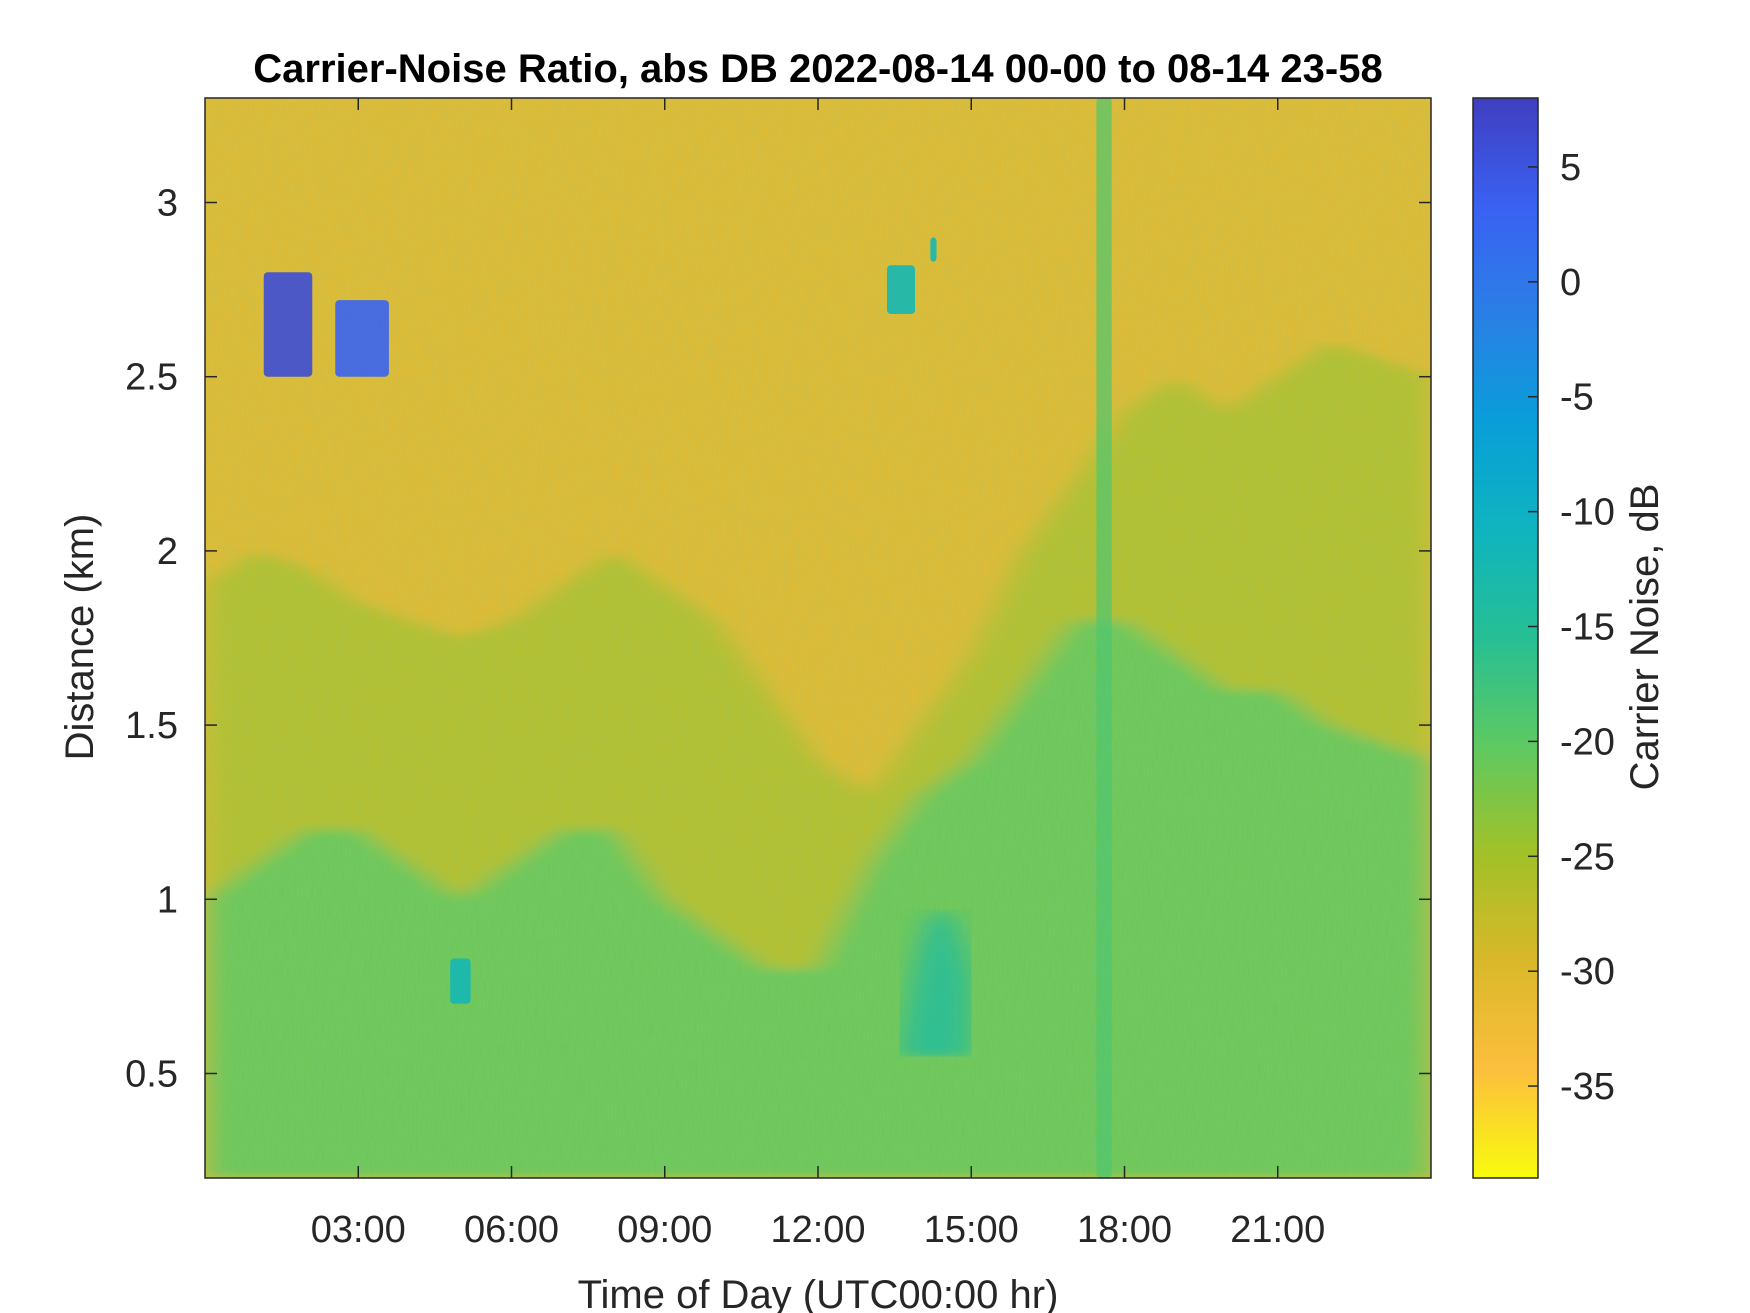  I want to click on colorbar-tick-label: 0, so click(1570, 283).